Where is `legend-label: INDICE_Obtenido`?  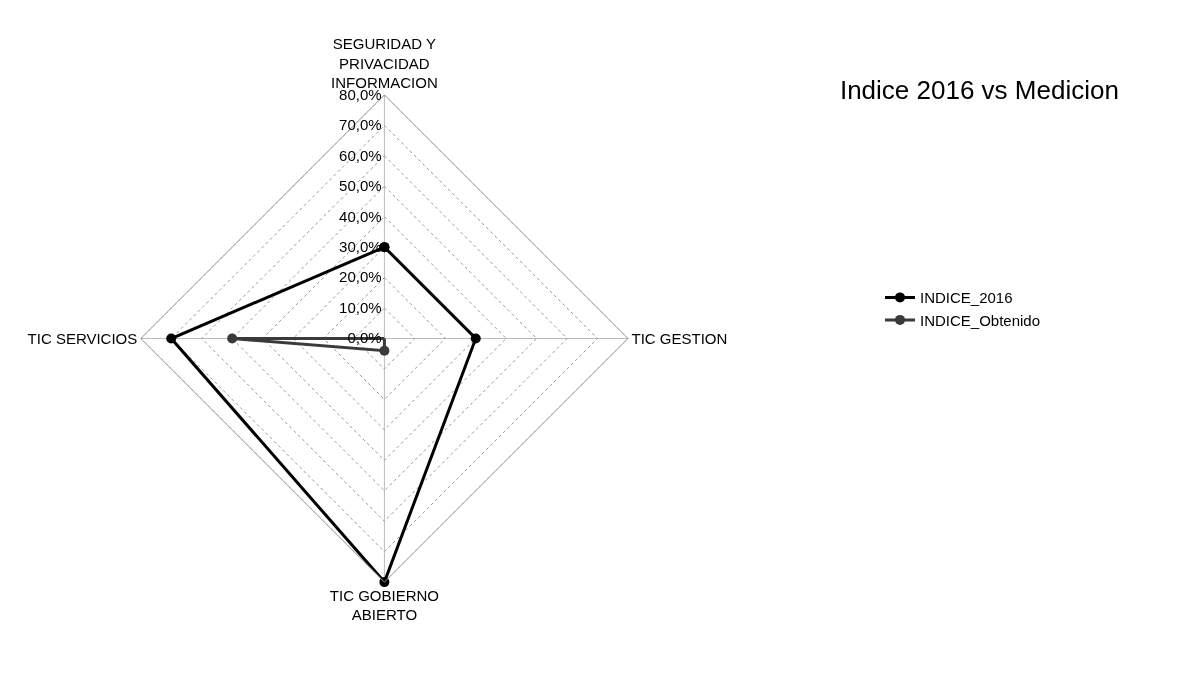
legend-label: INDICE_Obtenido is located at coordinates (980, 320).